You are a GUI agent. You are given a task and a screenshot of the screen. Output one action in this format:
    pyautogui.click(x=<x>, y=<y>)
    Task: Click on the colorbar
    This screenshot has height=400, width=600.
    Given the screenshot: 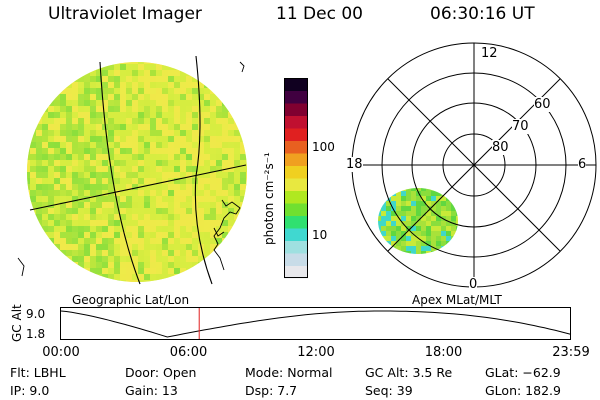 What is the action you would take?
    pyautogui.click(x=296, y=178)
    